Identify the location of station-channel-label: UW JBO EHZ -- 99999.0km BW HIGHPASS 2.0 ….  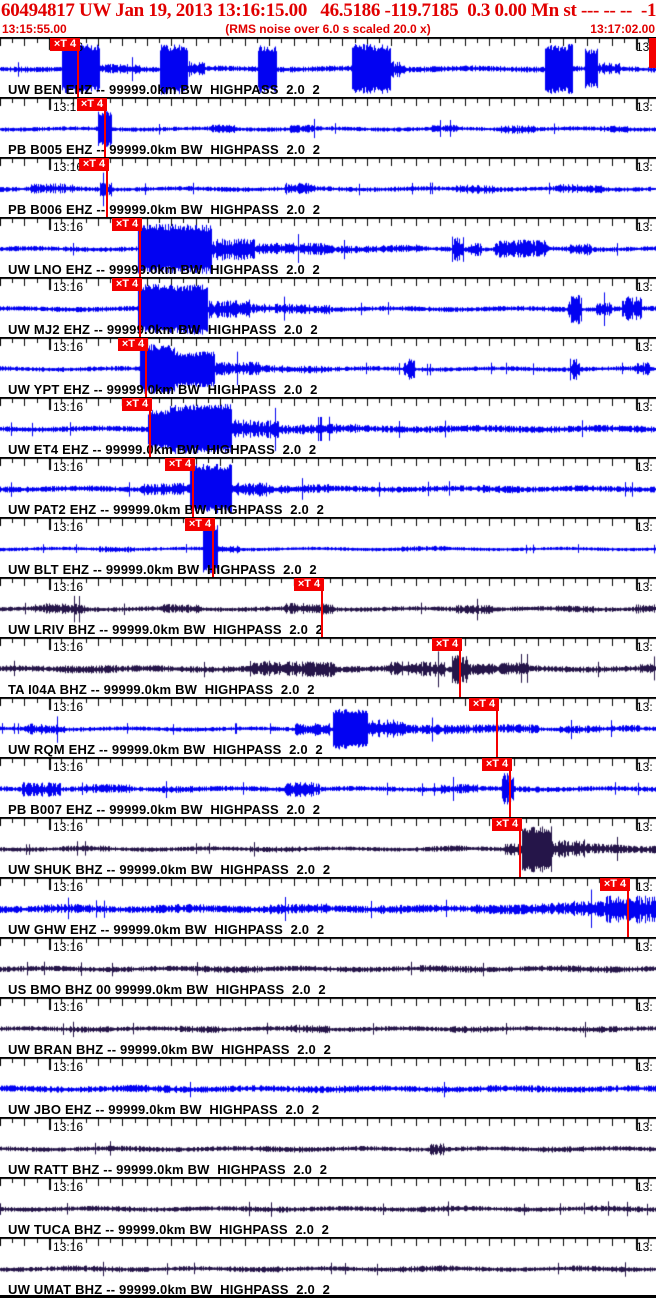
(164, 1109).